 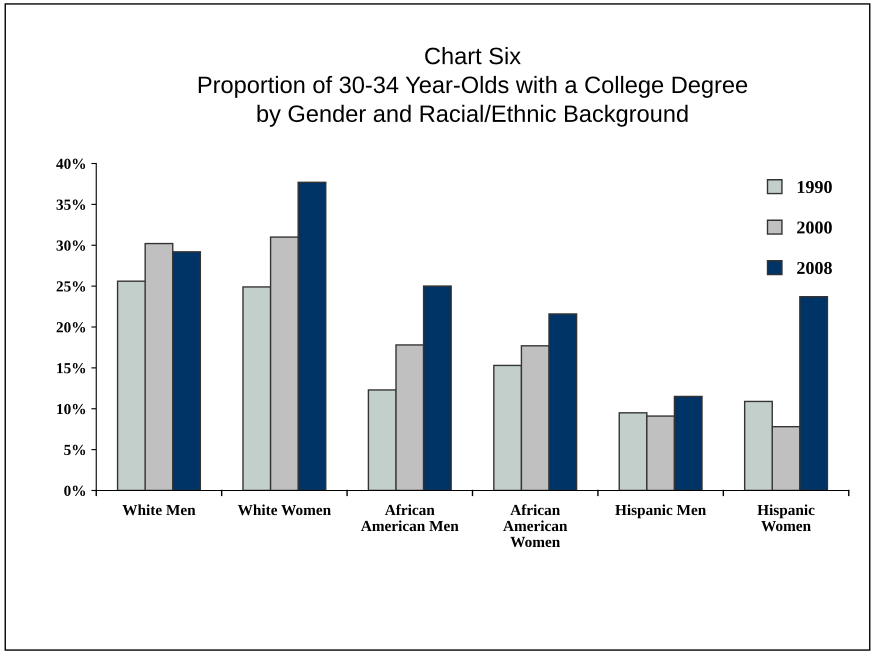 I want to click on legend-label: 1990, so click(x=815, y=187).